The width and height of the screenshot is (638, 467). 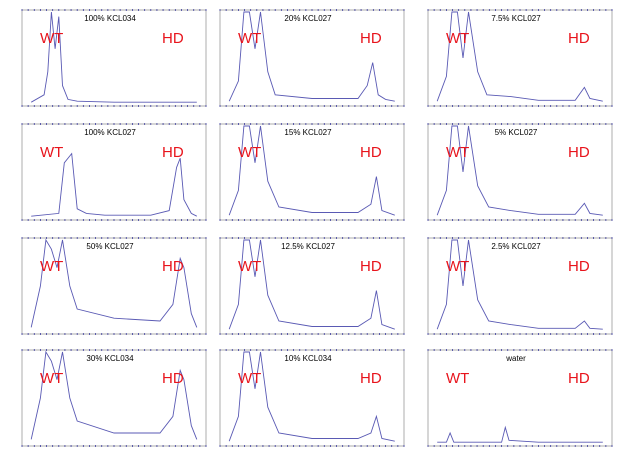 What do you see at coordinates (516, 18) in the screenshot?
I see `panel-title: 7.5% KCL027` at bounding box center [516, 18].